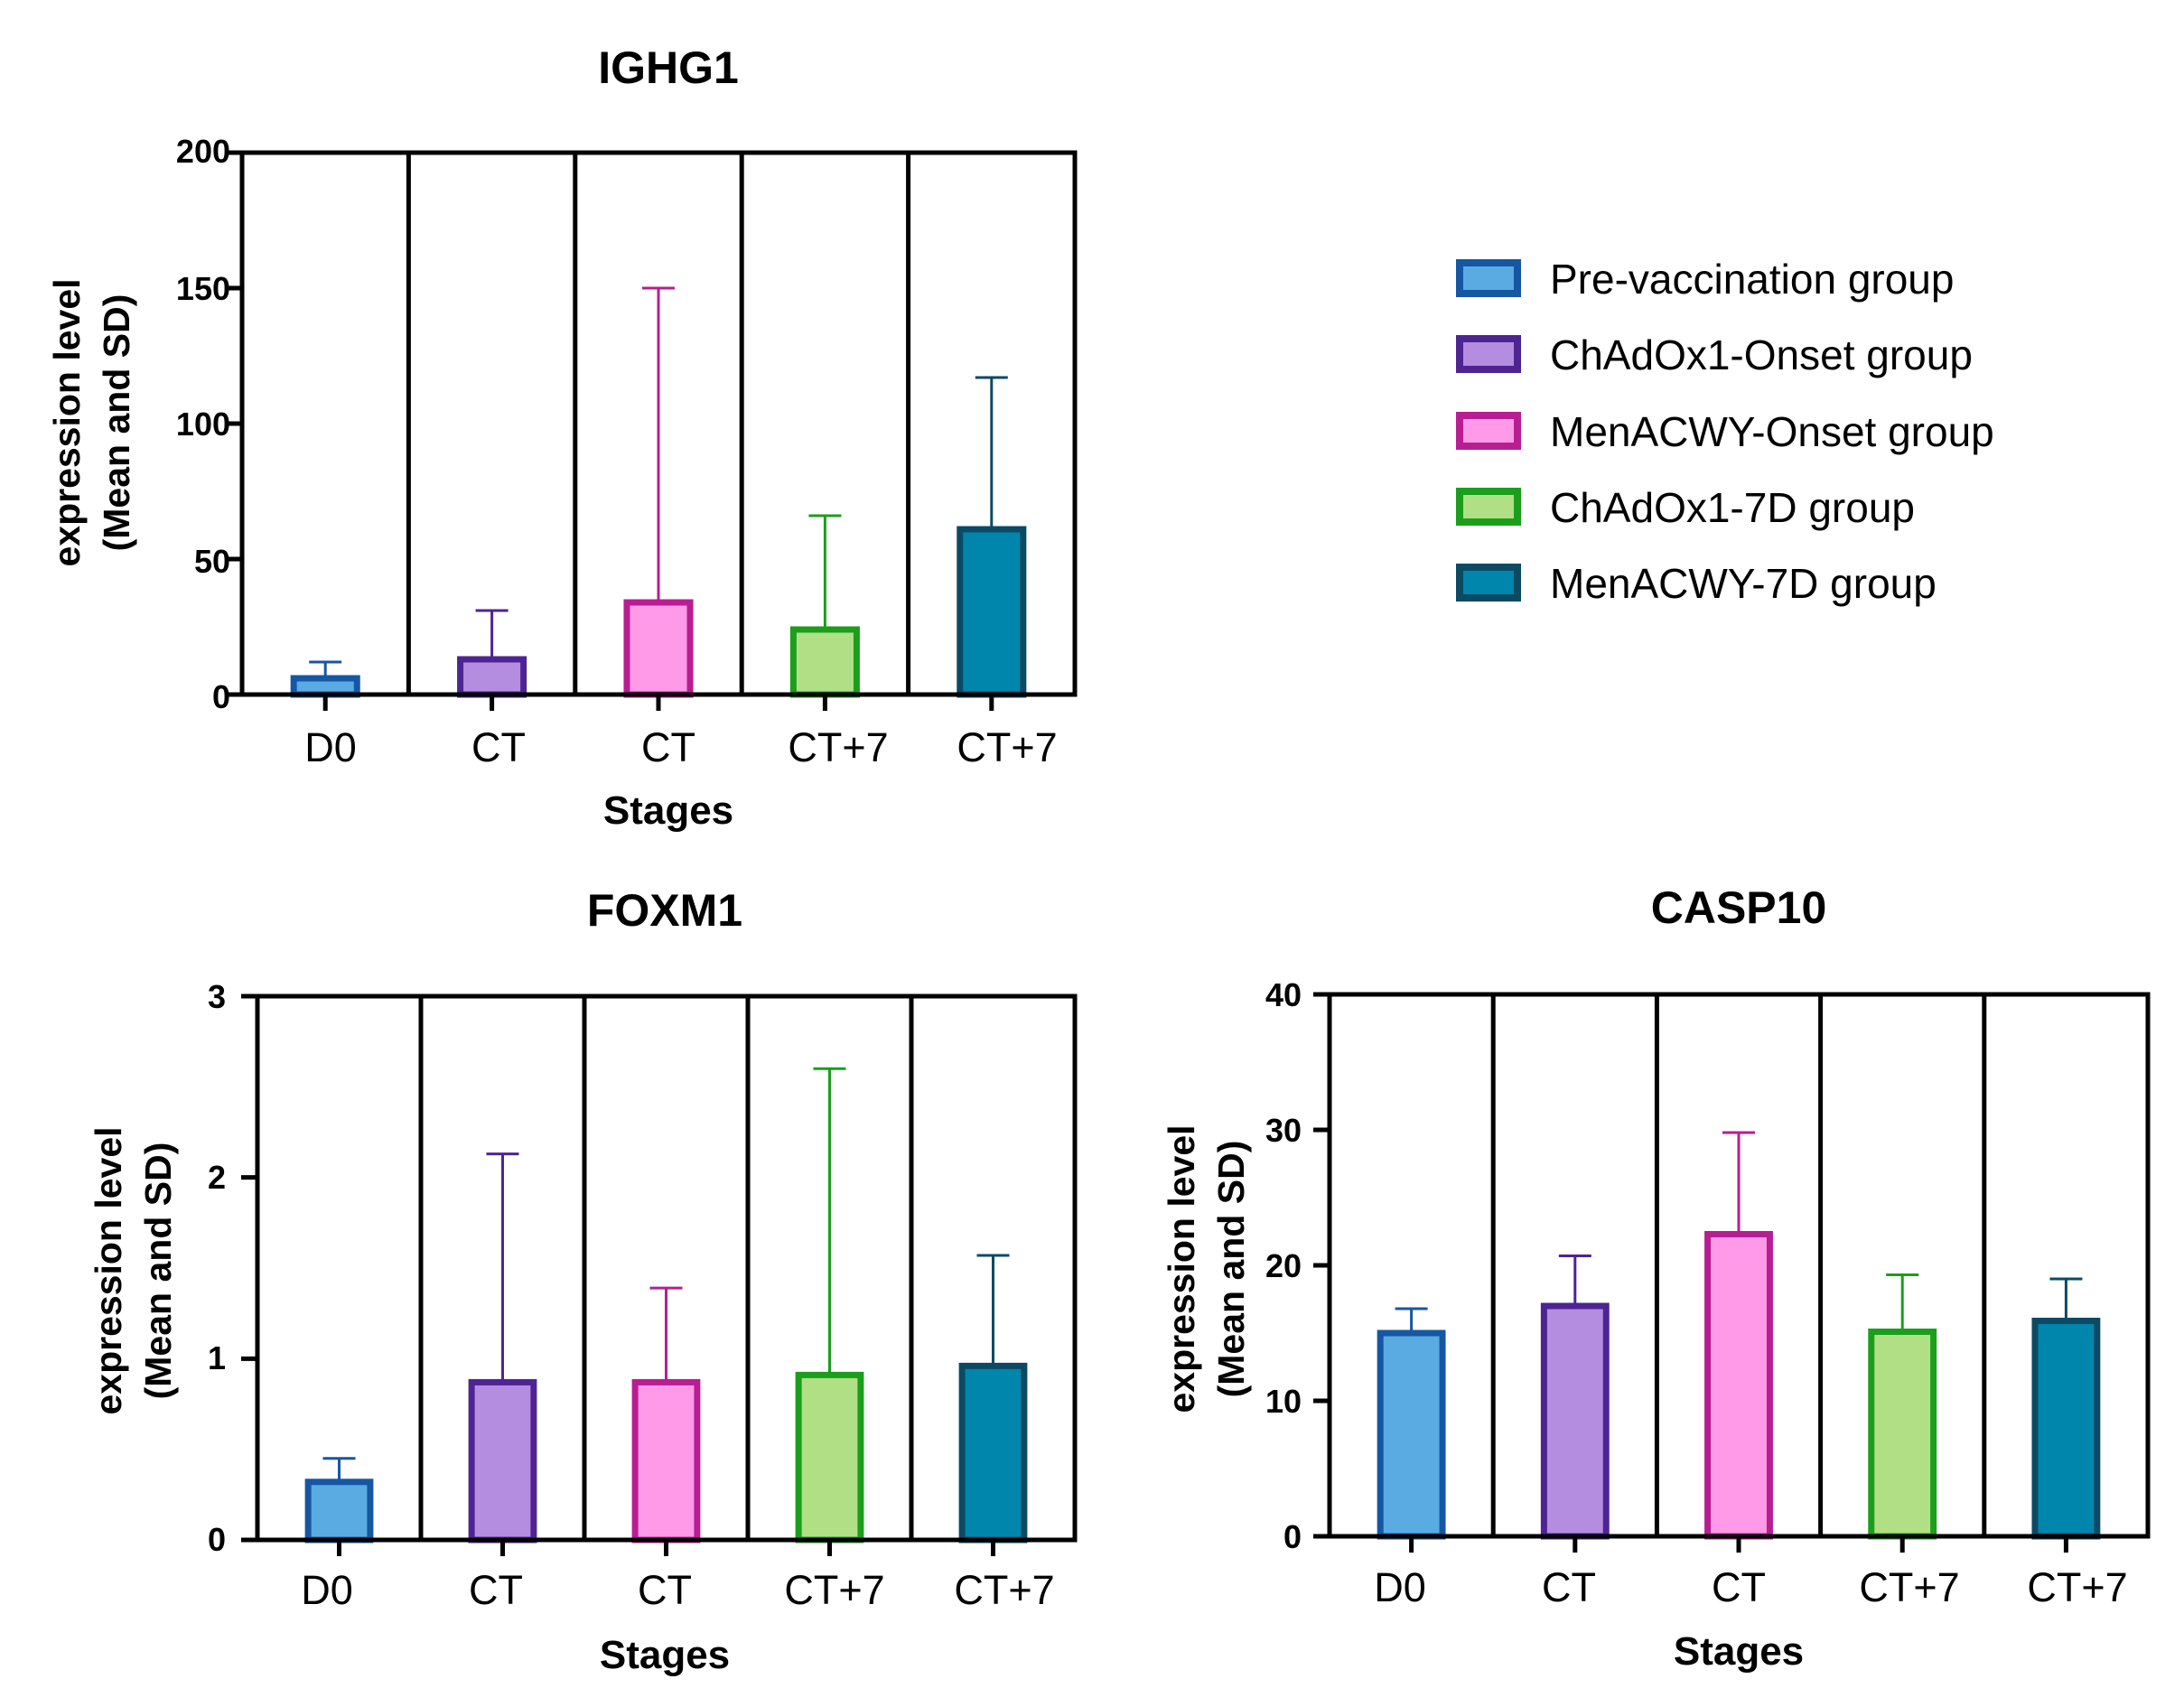 This screenshot has width=2184, height=1707. Describe the element at coordinates (1772, 432) in the screenshot. I see `legend-label: MenACWY-Onset group` at that location.